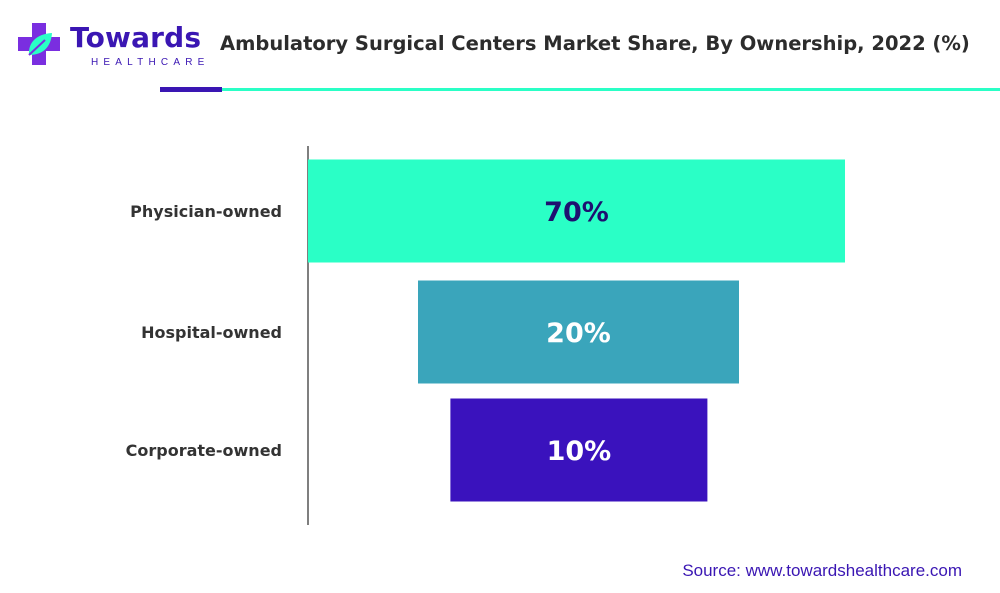 This screenshot has height=593, width=1000. What do you see at coordinates (580, 89) in the screenshot?
I see `header-divider` at bounding box center [580, 89].